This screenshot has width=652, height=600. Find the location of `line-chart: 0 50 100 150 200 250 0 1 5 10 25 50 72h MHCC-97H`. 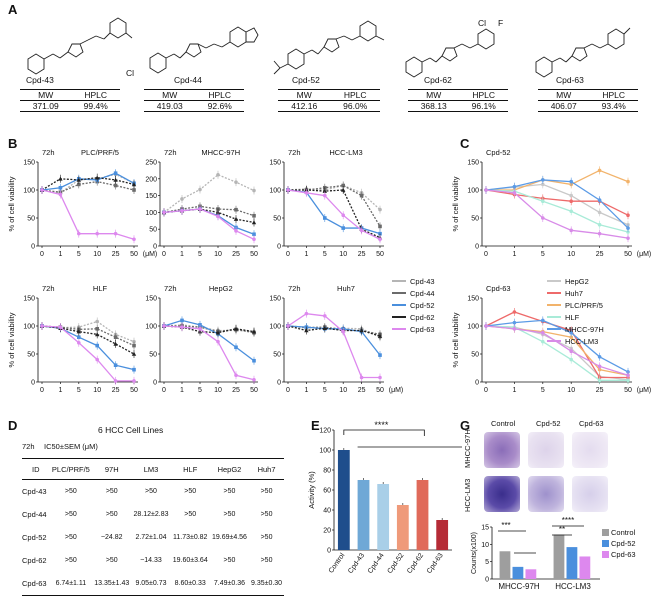

line-chart: 0 50 100 150 200 250 0 1 5 10 25 50 72h MHCC-97H is located at coordinates (201, 203).